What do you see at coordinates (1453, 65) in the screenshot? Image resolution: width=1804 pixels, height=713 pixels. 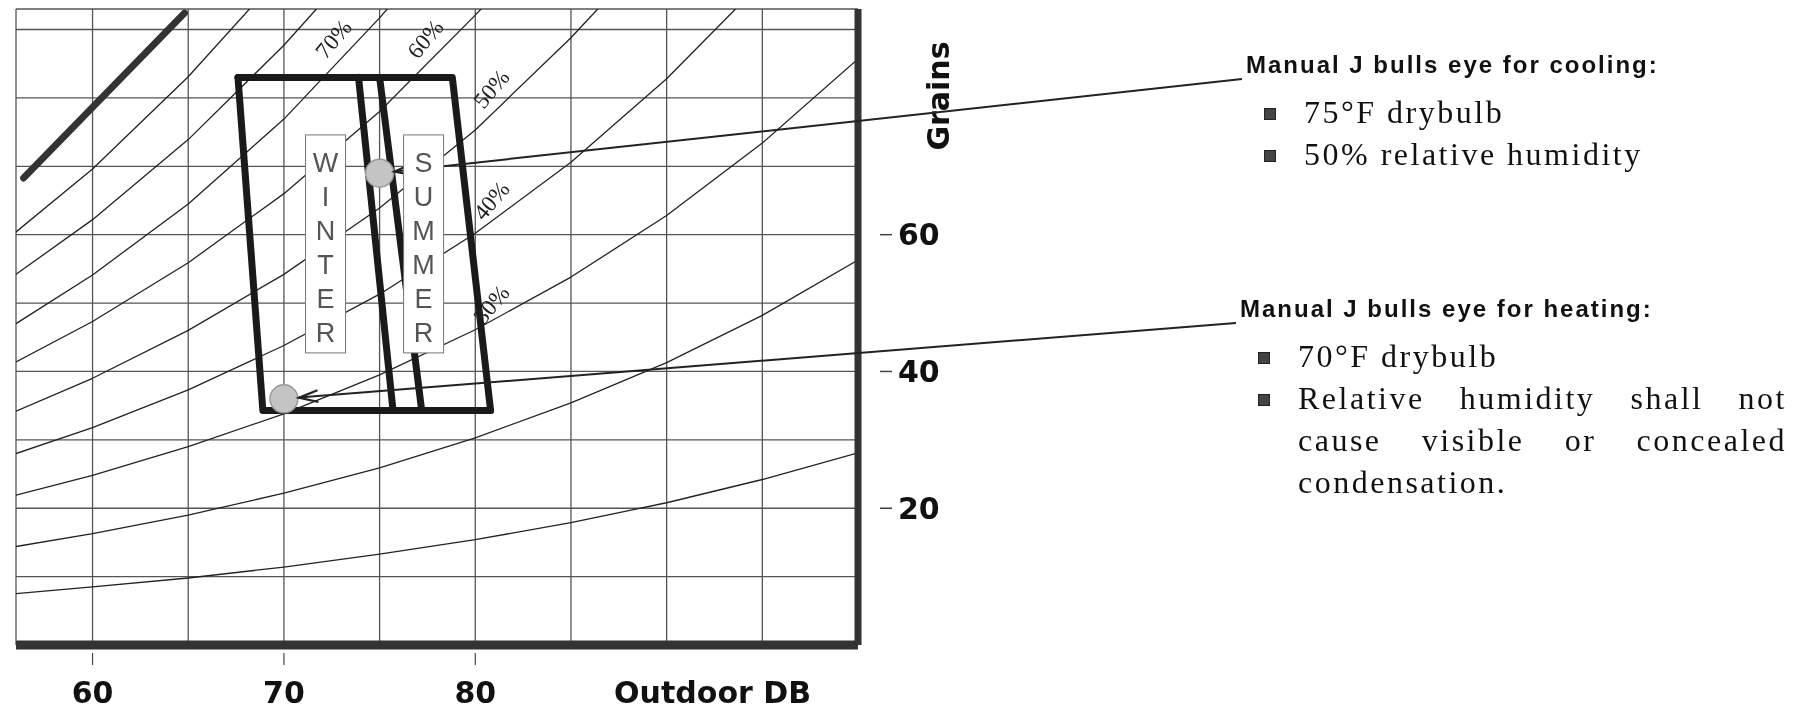 I see `text: Manual J bulls eye for cooling:` at bounding box center [1453, 65].